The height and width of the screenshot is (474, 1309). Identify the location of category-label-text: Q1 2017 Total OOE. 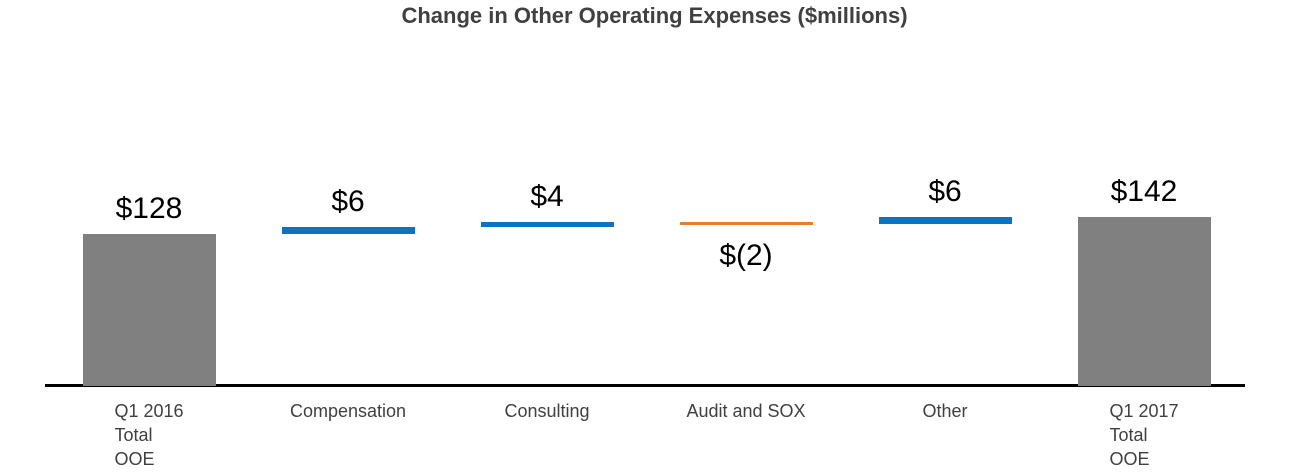
(1144, 435).